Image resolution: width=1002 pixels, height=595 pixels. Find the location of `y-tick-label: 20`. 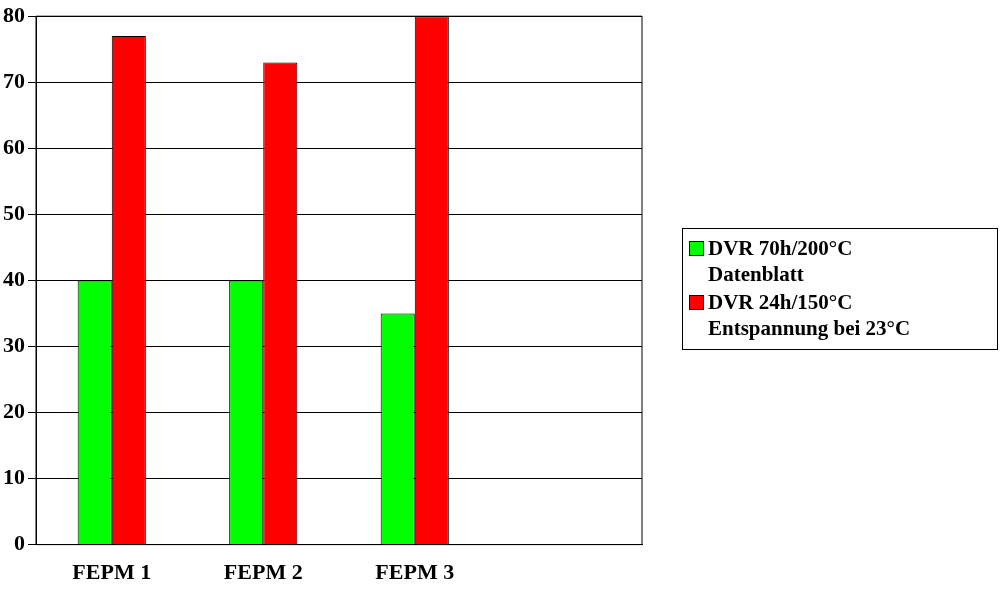

y-tick-label: 20 is located at coordinates (14, 411).